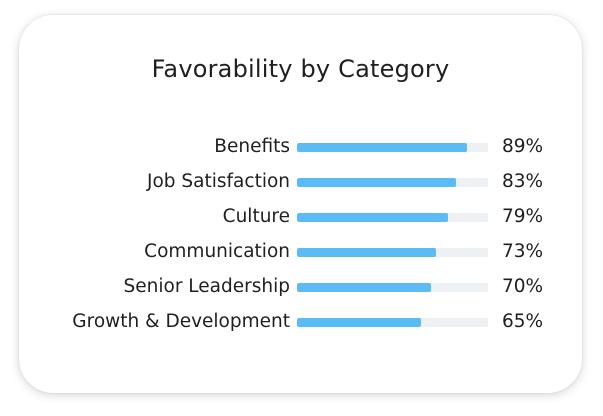  I want to click on value-label: 79%, so click(523, 216).